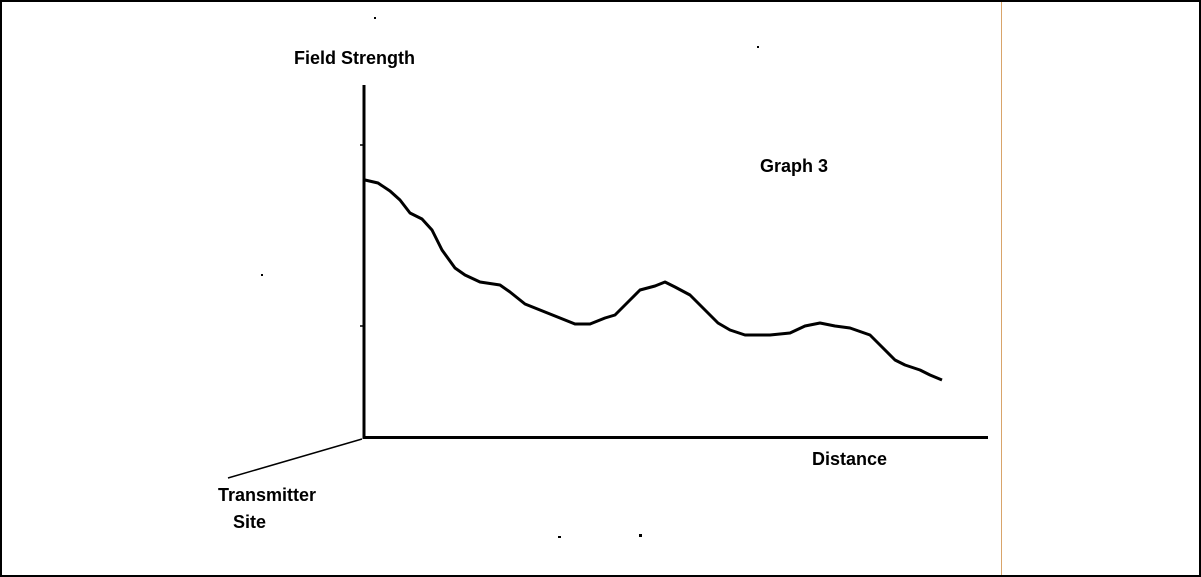 This screenshot has width=1201, height=577. Describe the element at coordinates (849, 459) in the screenshot. I see `x-axis-label: Distance` at that location.